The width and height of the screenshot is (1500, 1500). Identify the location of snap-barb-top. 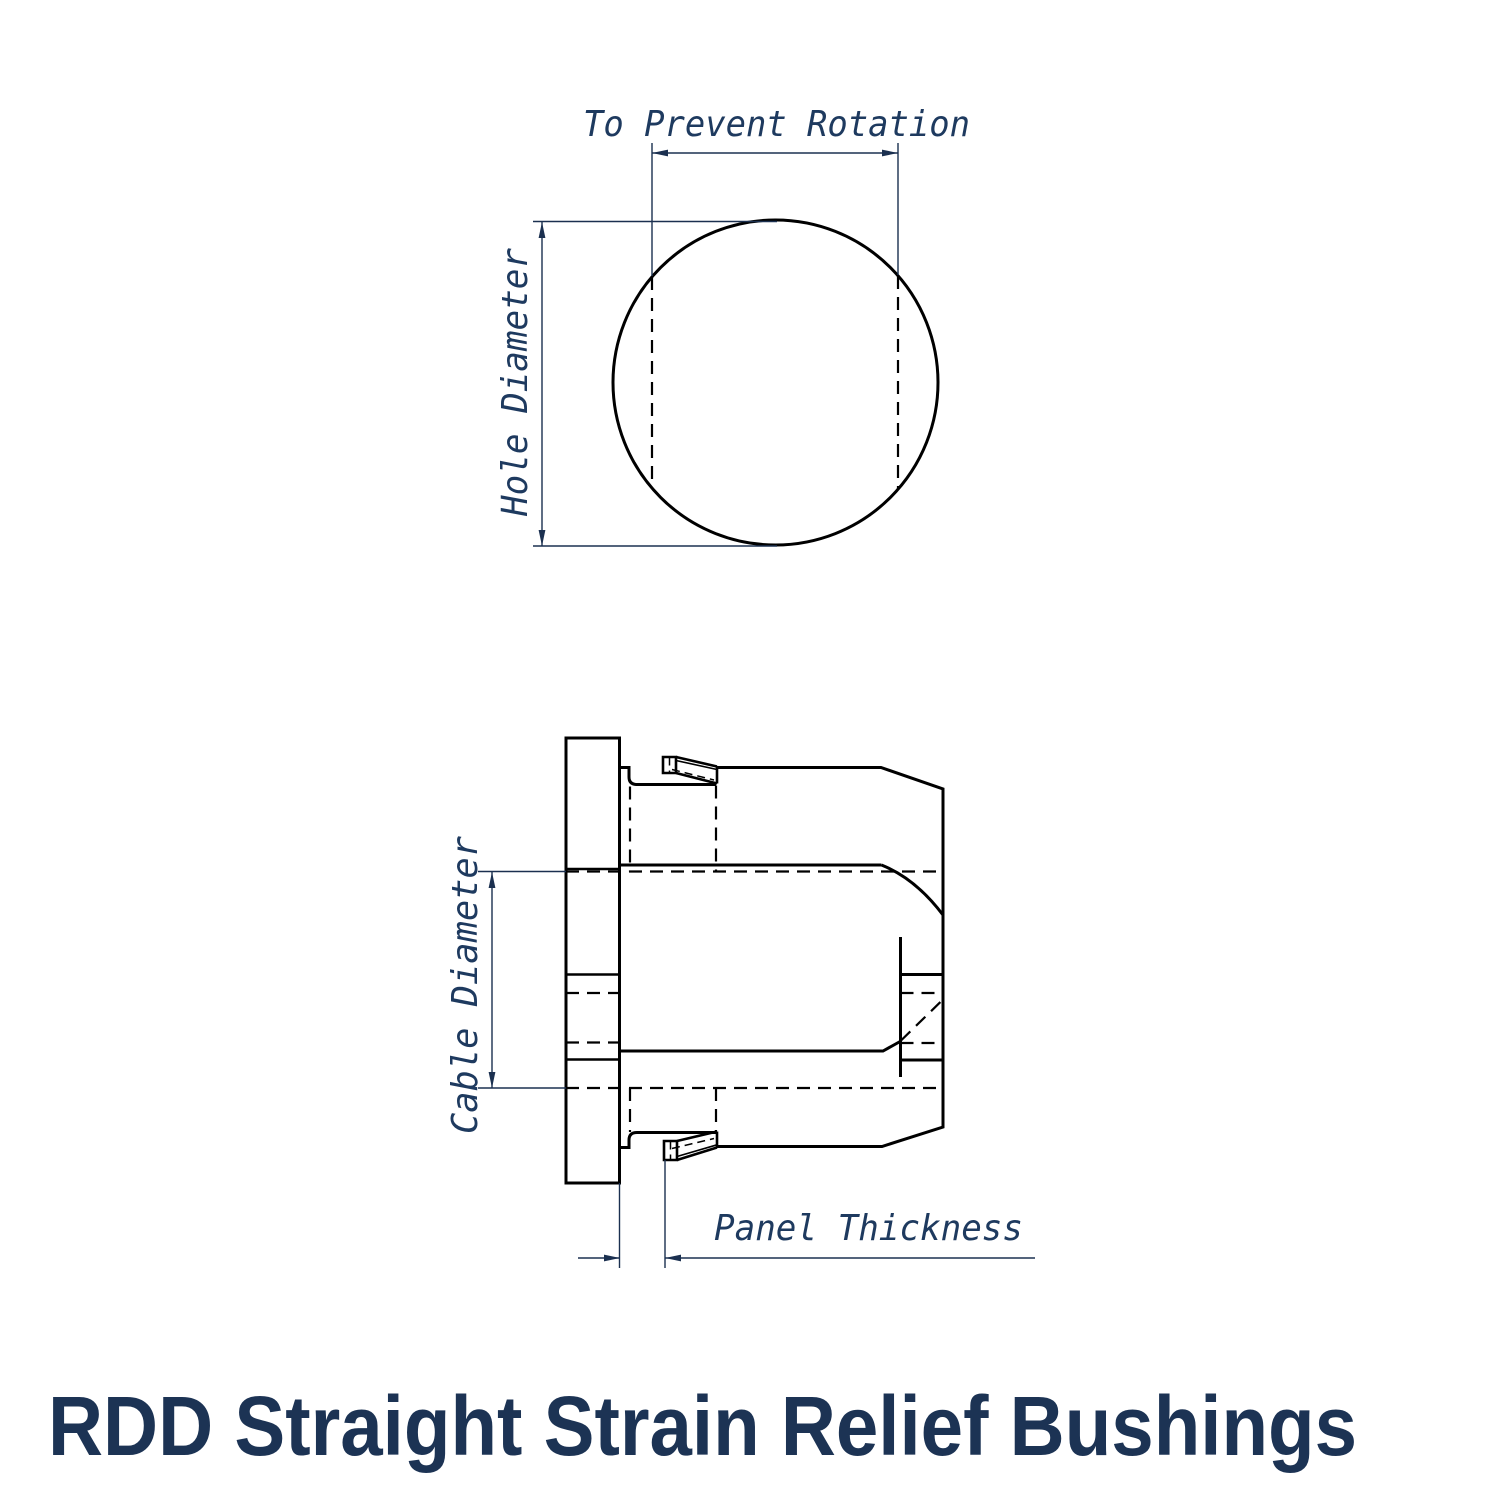
(690, 770).